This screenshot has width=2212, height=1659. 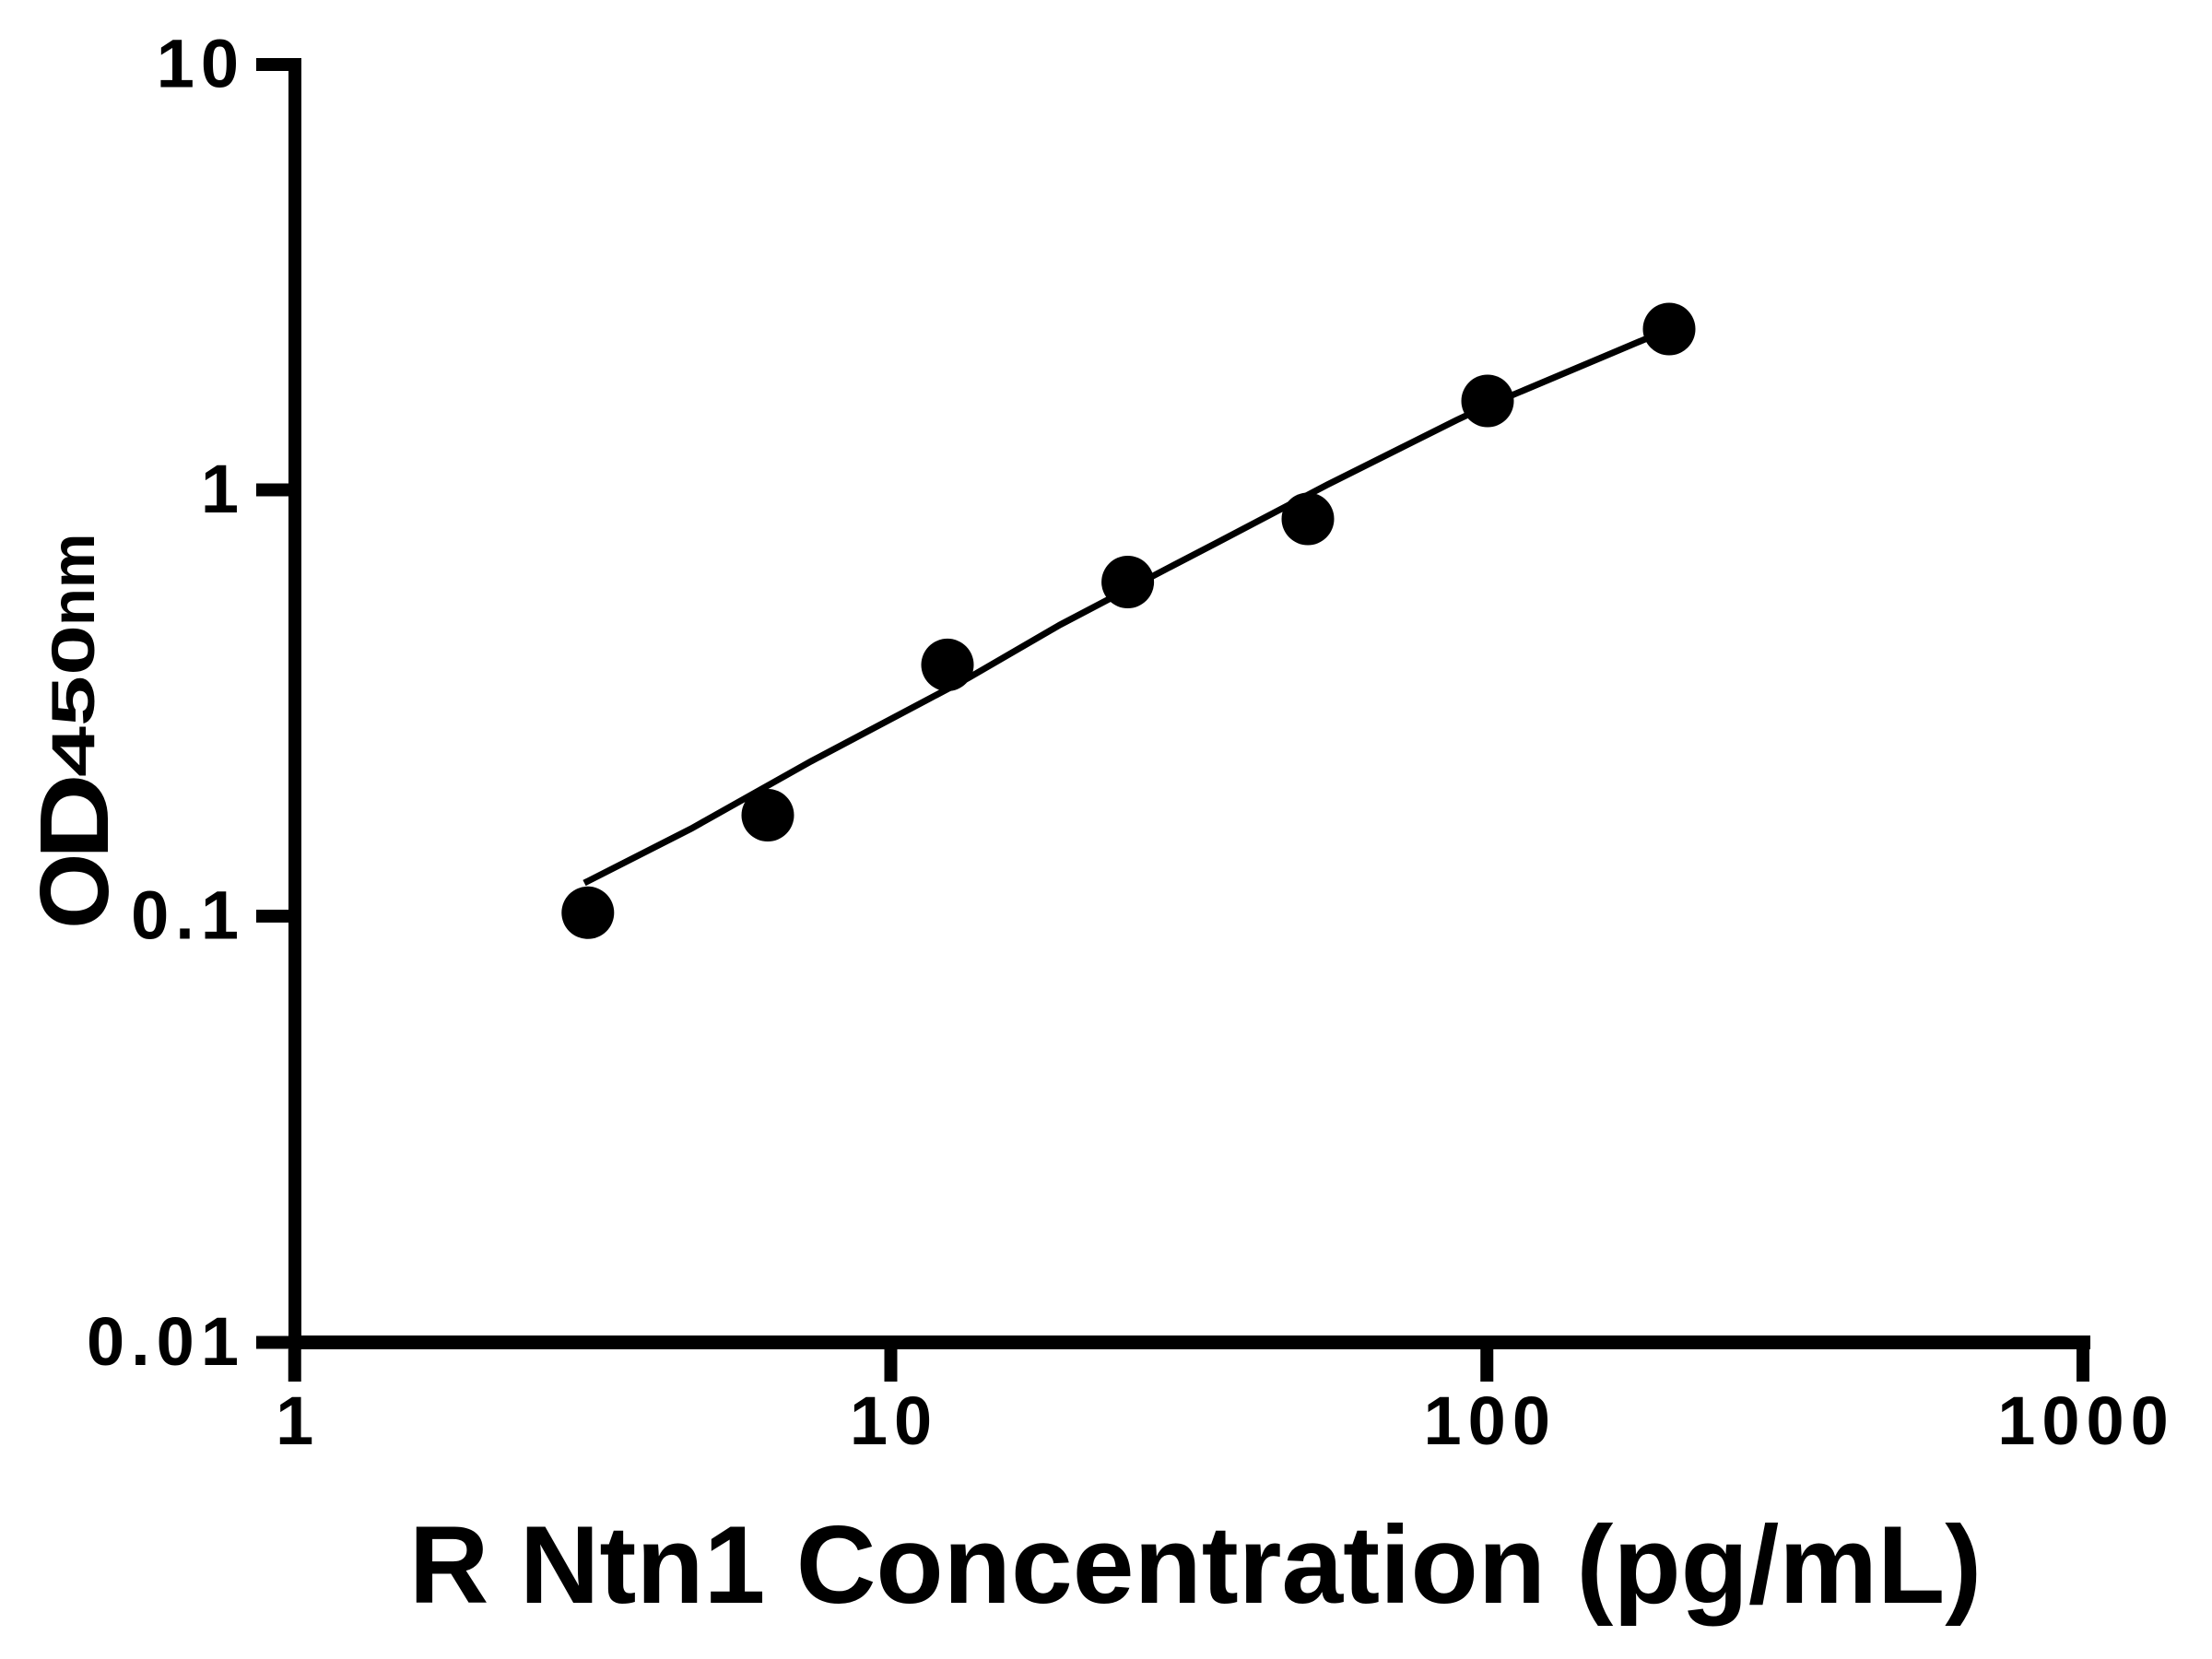 I want to click on svg-text: 0.1, so click(x=188, y=915).